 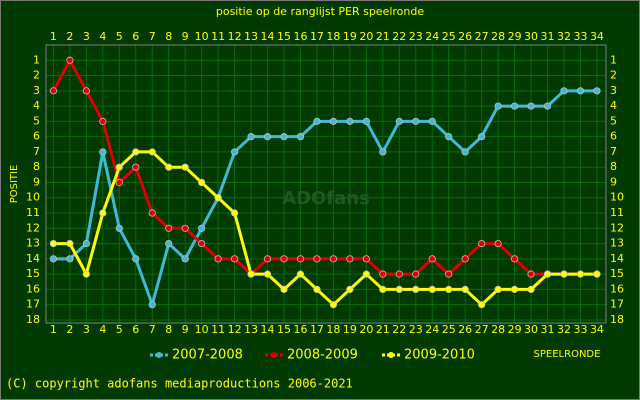 What do you see at coordinates (617, 319) in the screenshot?
I see `y2-tick-label: 18` at bounding box center [617, 319].